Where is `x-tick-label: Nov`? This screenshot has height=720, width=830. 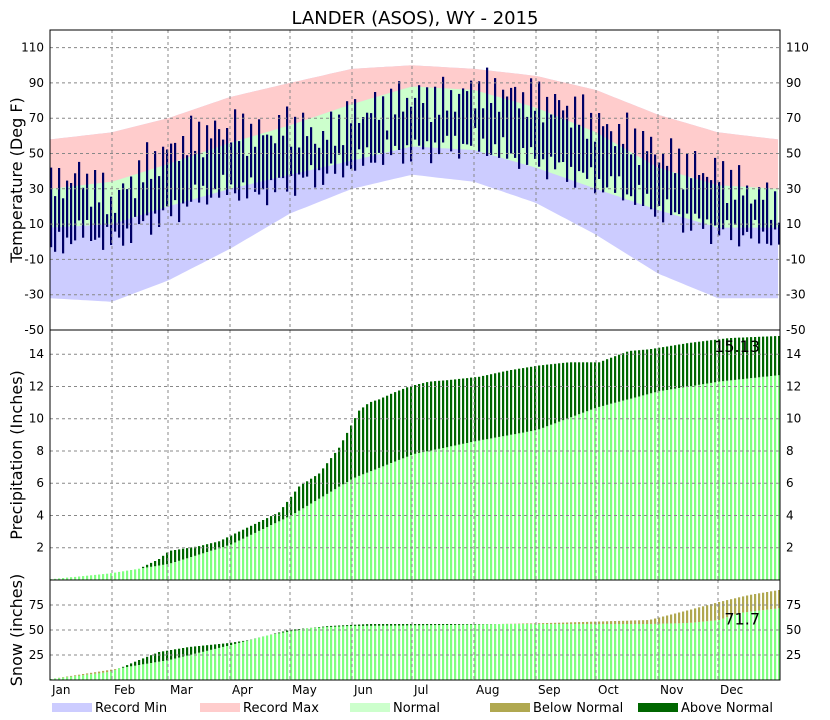
x-tick-label: Nov is located at coordinates (671, 690).